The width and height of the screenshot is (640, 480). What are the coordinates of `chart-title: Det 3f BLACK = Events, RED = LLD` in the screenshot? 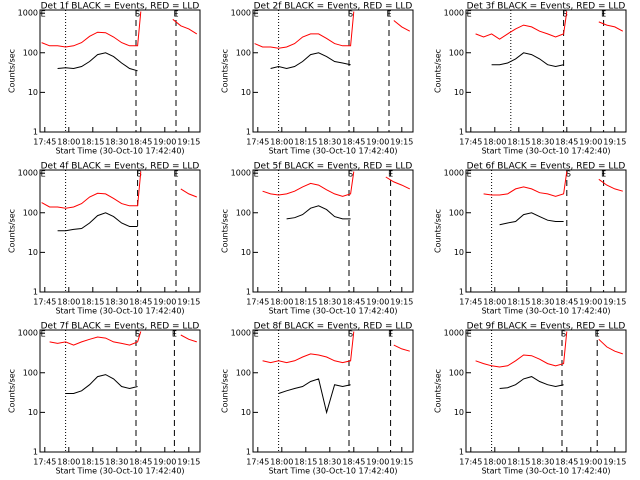 It's located at (546, 7).